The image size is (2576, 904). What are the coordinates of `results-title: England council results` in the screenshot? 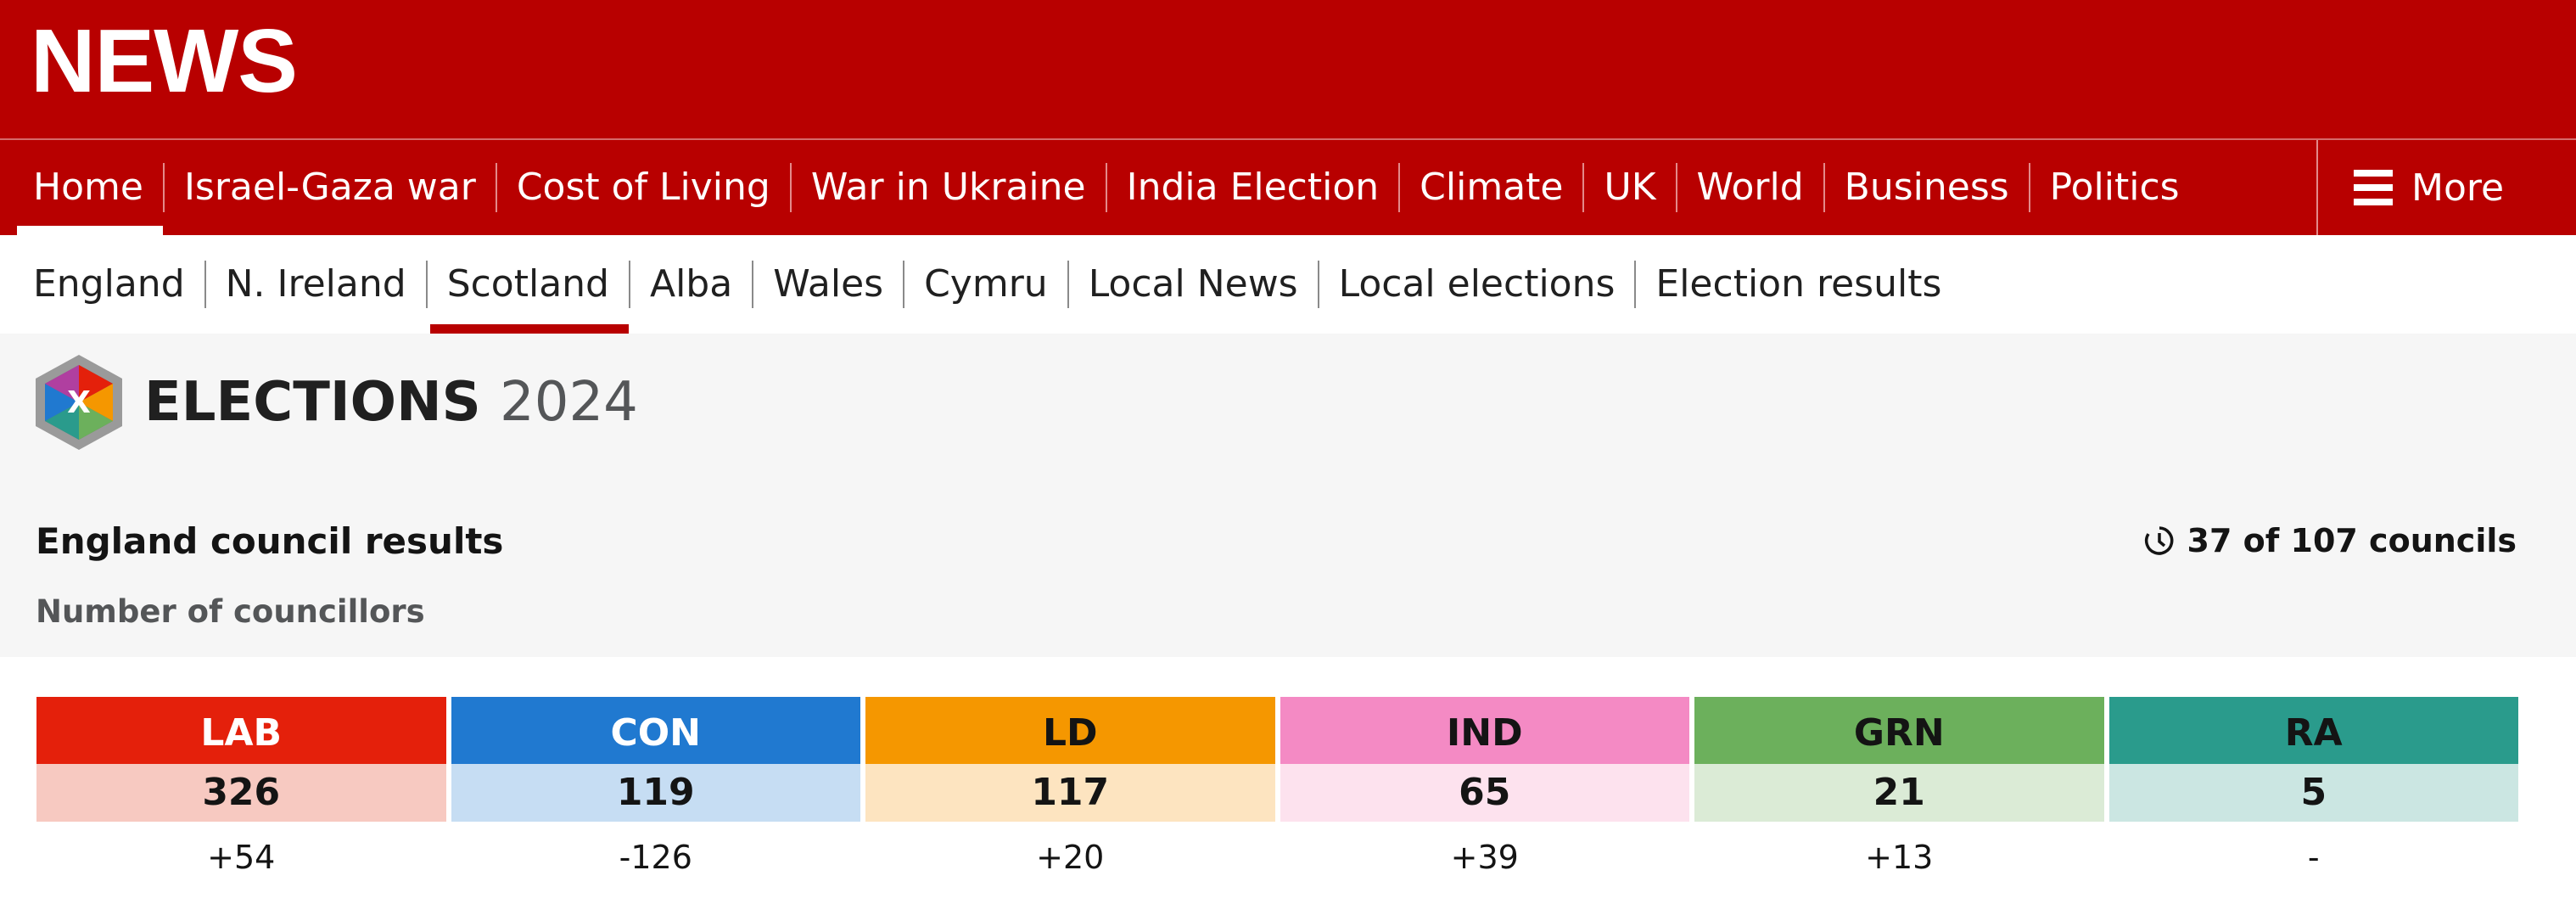 It's located at (270, 541).